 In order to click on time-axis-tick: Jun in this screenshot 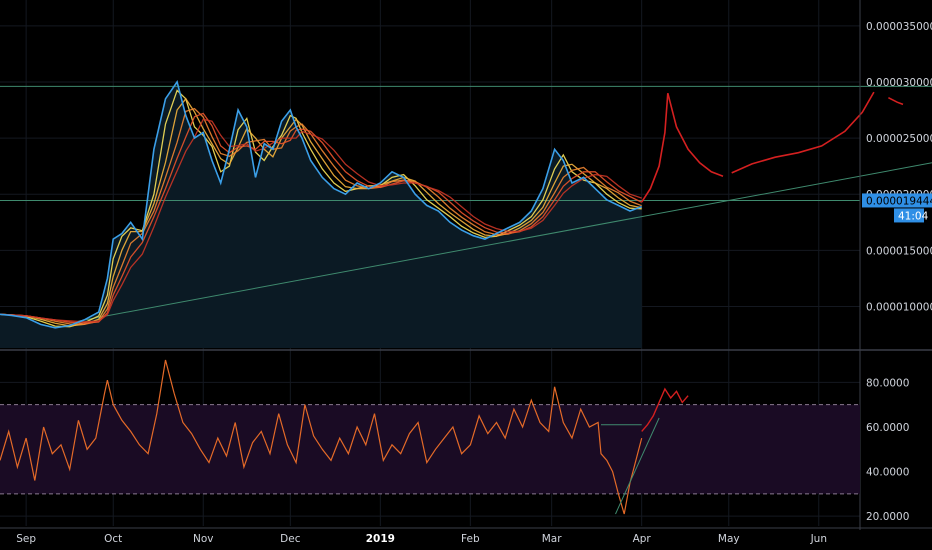, I will do `click(818, 539)`.